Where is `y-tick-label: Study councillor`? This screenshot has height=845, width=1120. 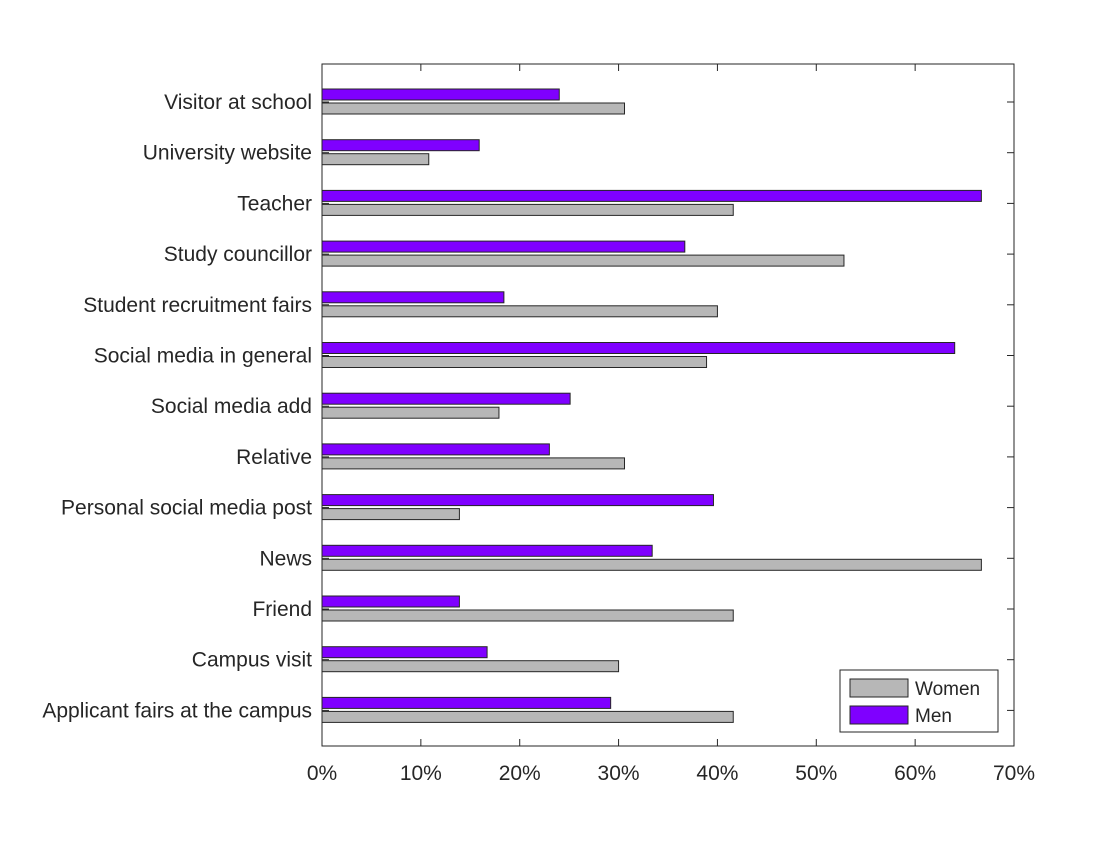
y-tick-label: Study councillor is located at coordinates (238, 254).